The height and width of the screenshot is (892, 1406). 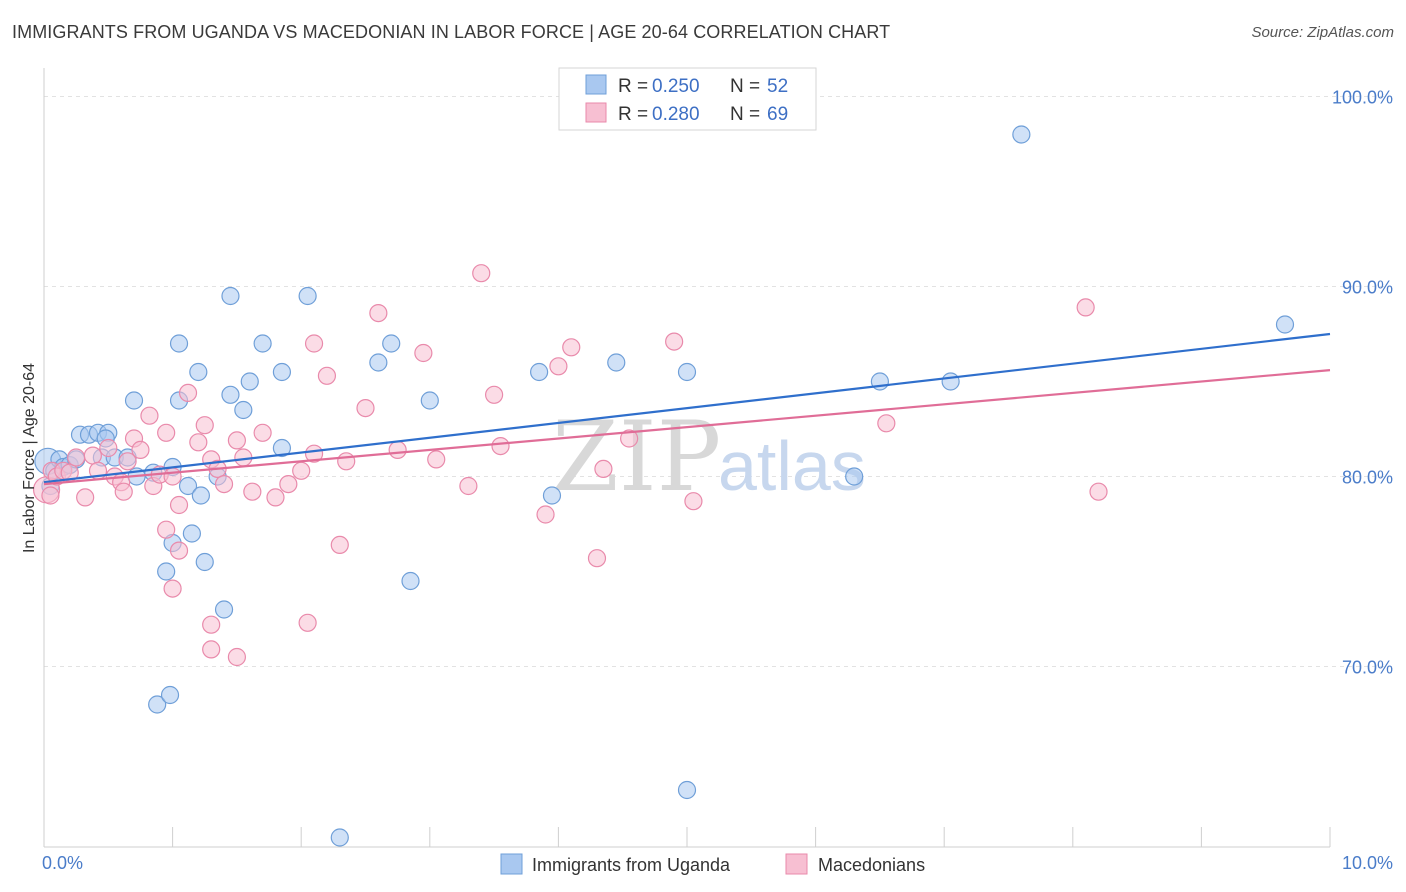 I want to click on legend-r-value-macedonians: 0.280, so click(x=676, y=114).